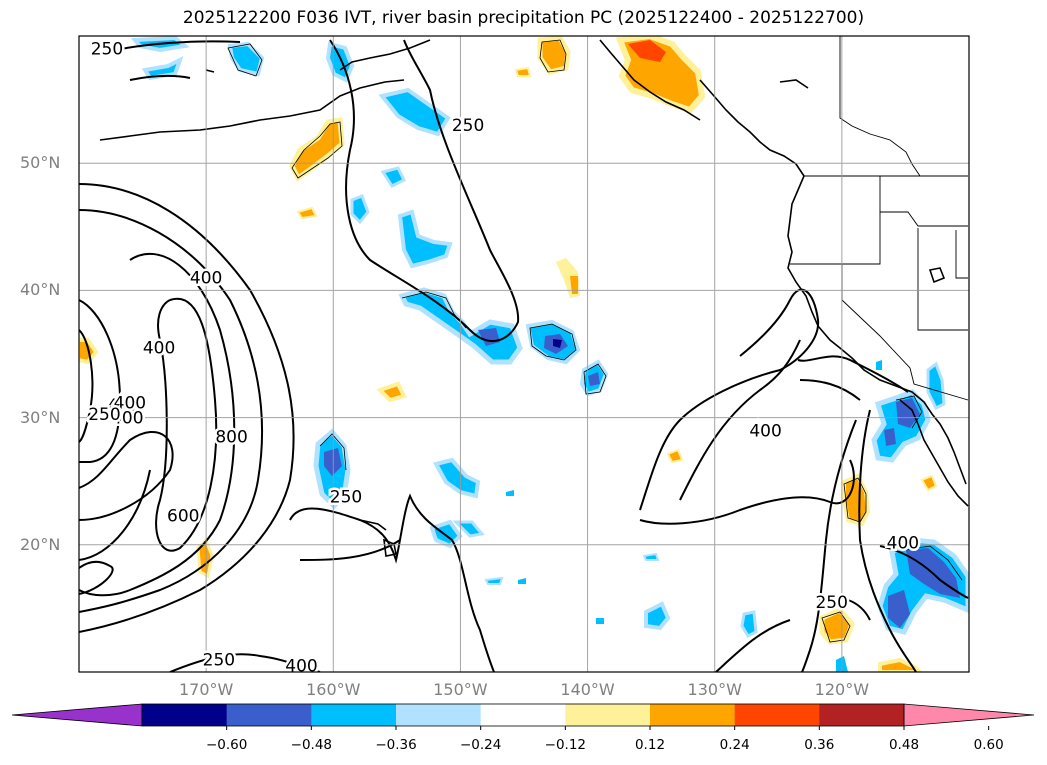  I want to click on latitude-tick-label: 20°N, so click(40, 544).